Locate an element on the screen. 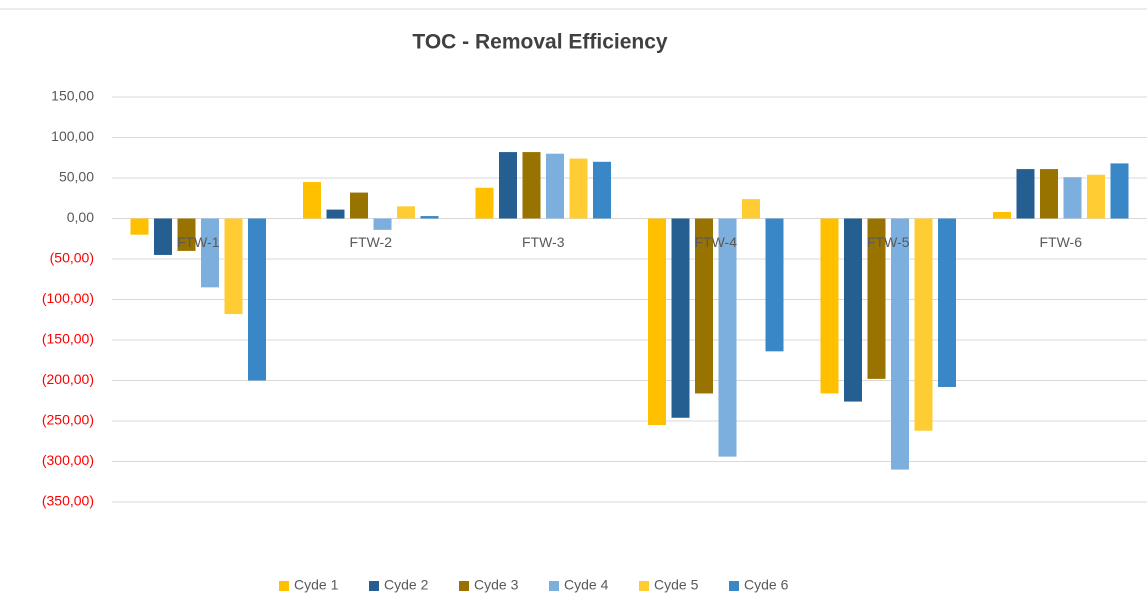 The image size is (1147, 603). y-tick-label: (300,00) is located at coordinates (68, 460).